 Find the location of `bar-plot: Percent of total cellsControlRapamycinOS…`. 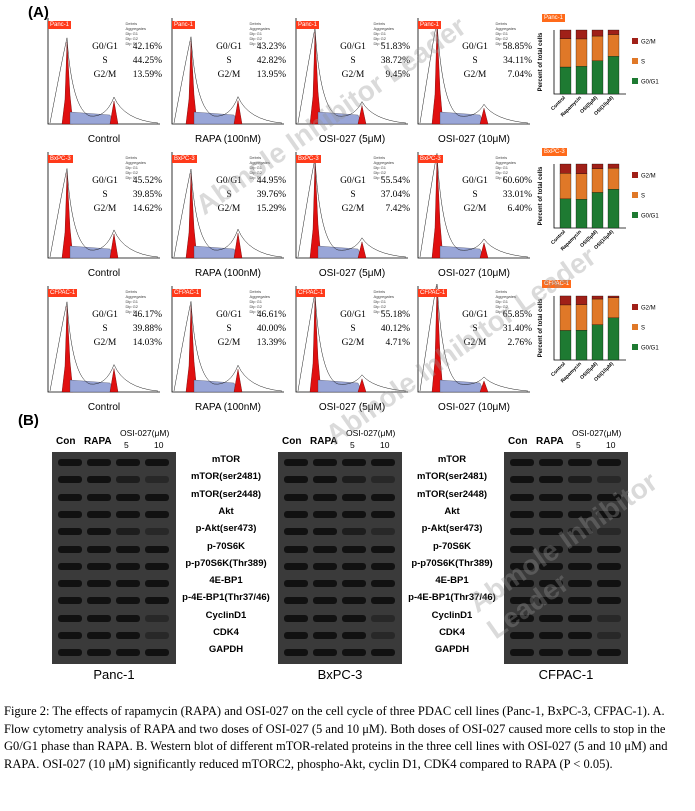

bar-plot: Percent of total cellsControlRapamycinOS… is located at coordinates (598, 207).